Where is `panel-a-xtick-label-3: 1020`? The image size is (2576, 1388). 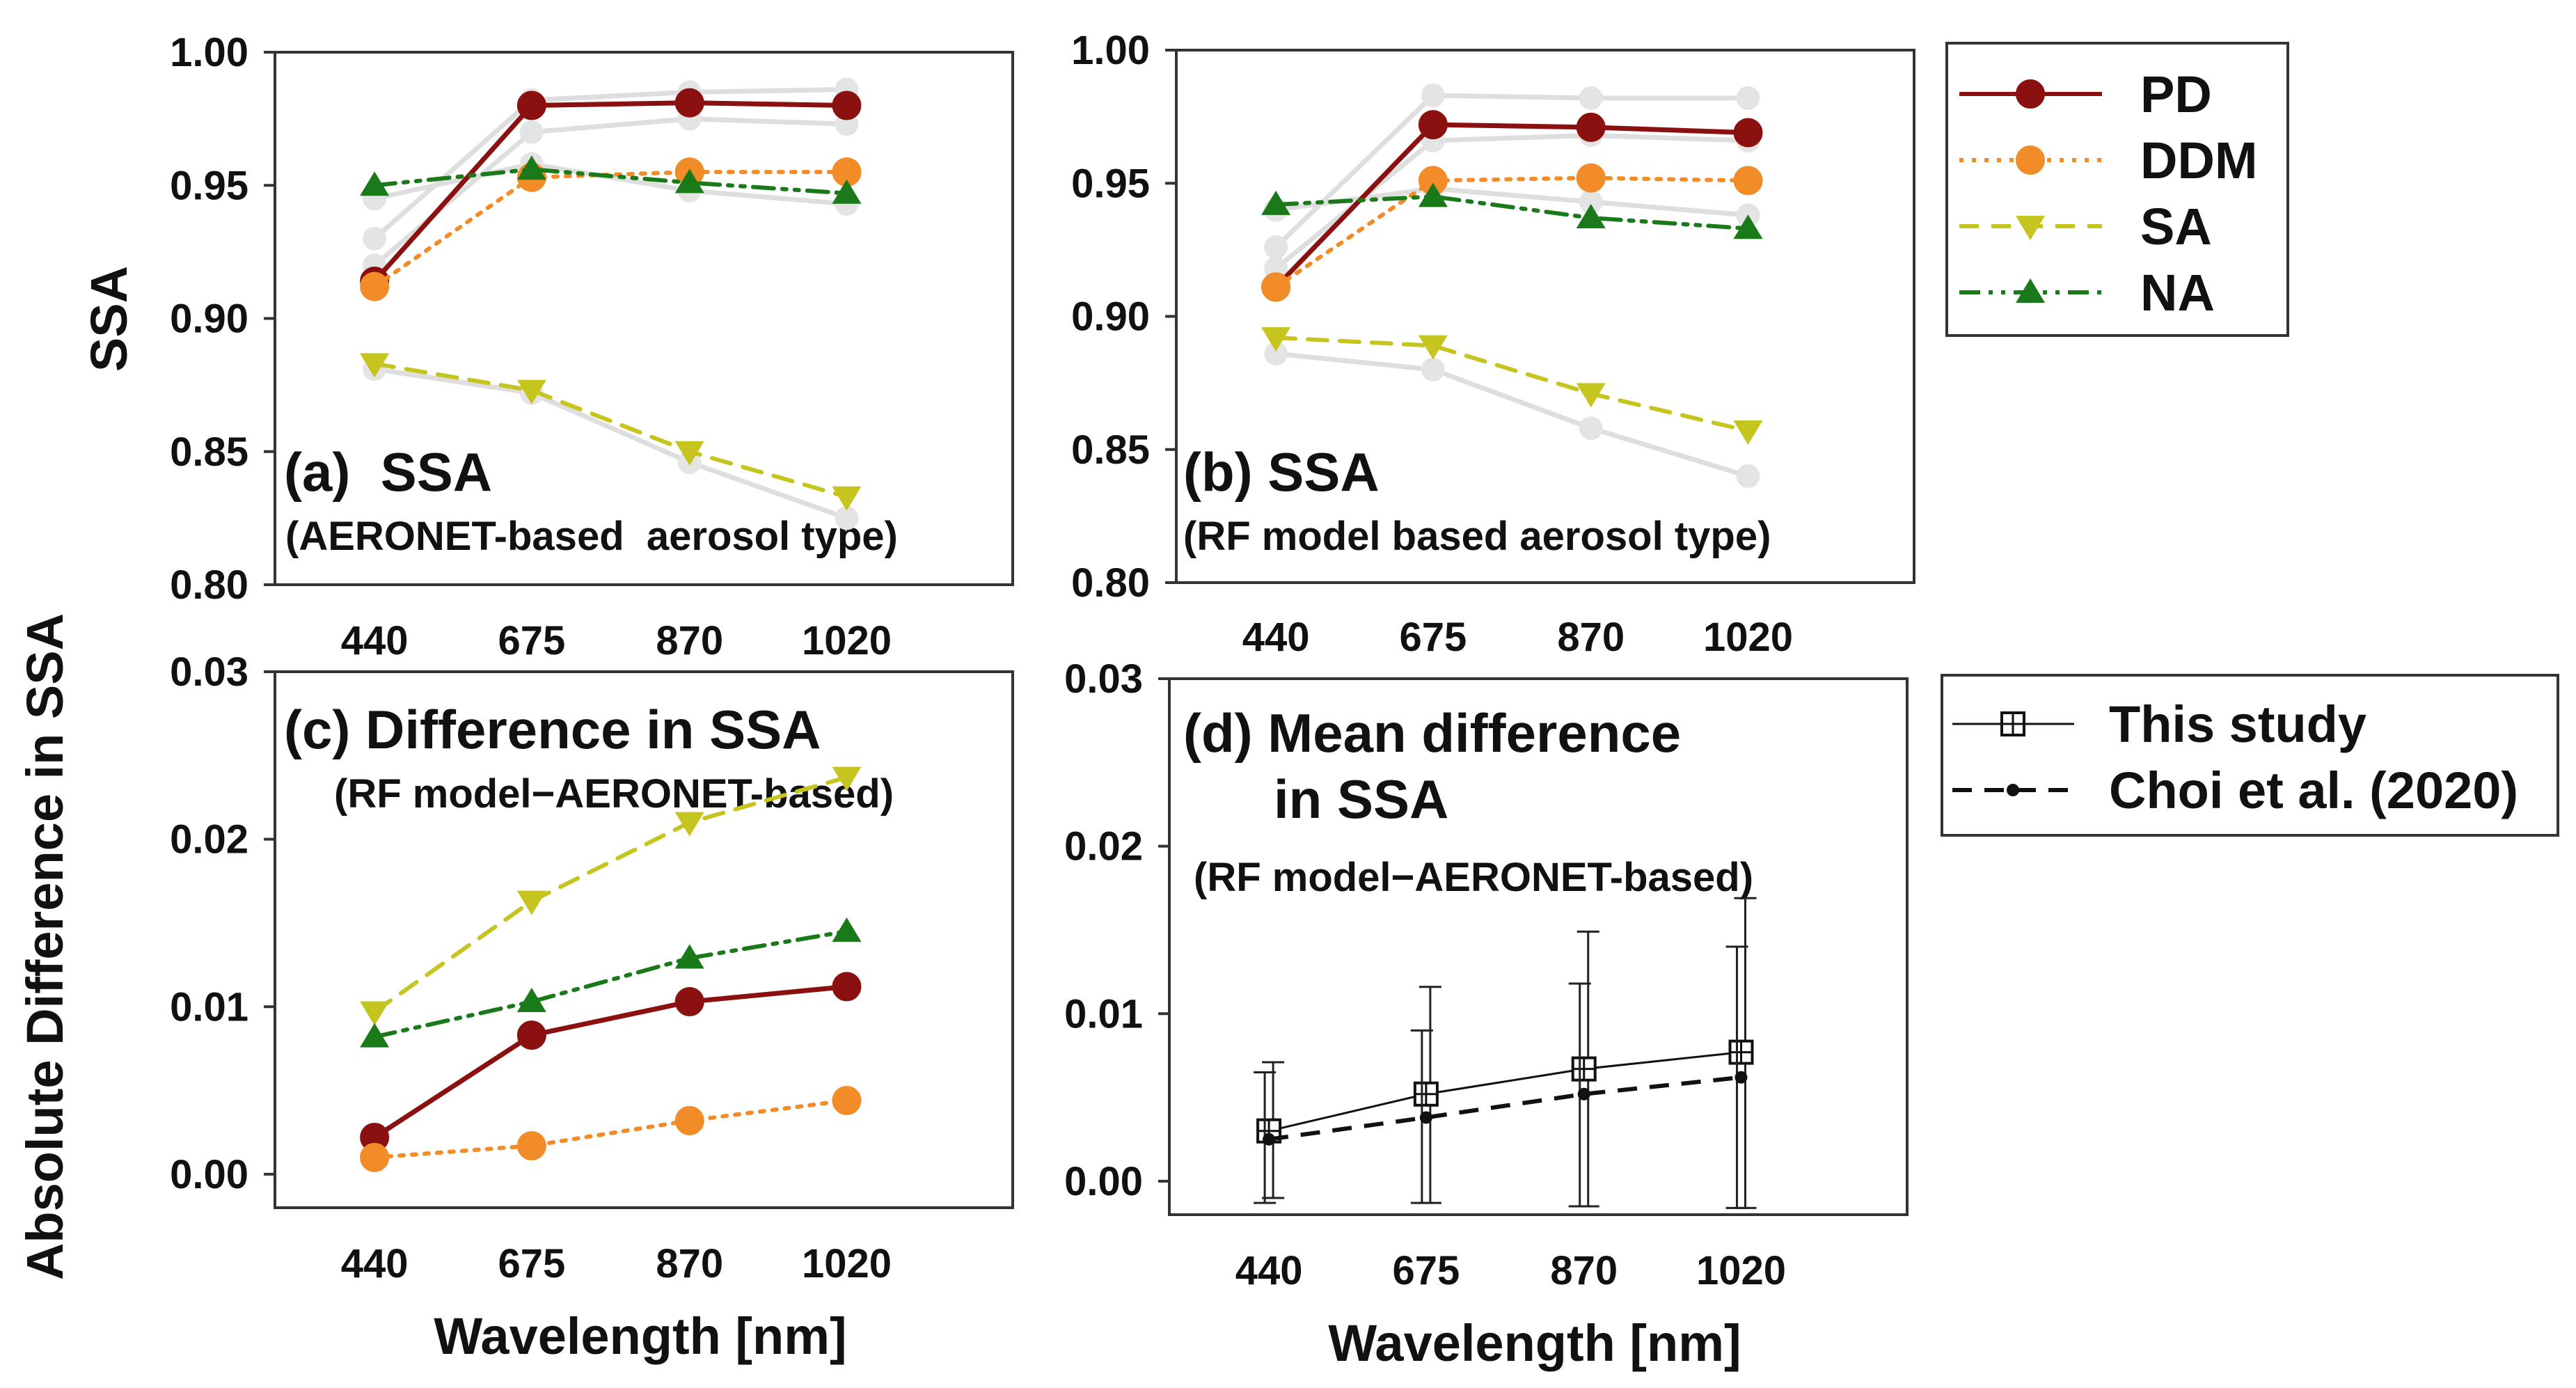 panel-a-xtick-label-3: 1020 is located at coordinates (847, 640).